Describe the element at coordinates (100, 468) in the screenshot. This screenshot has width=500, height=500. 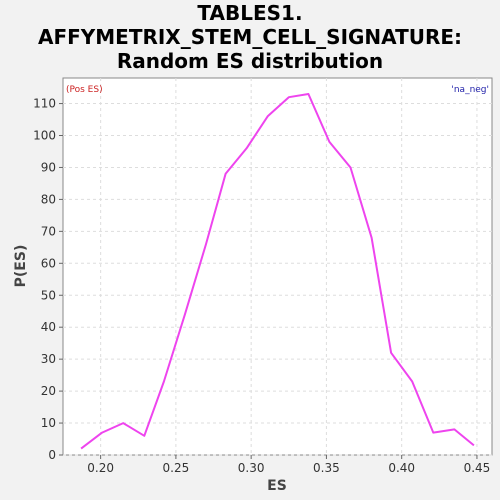
I see `x-tick-label: 0.20` at that location.